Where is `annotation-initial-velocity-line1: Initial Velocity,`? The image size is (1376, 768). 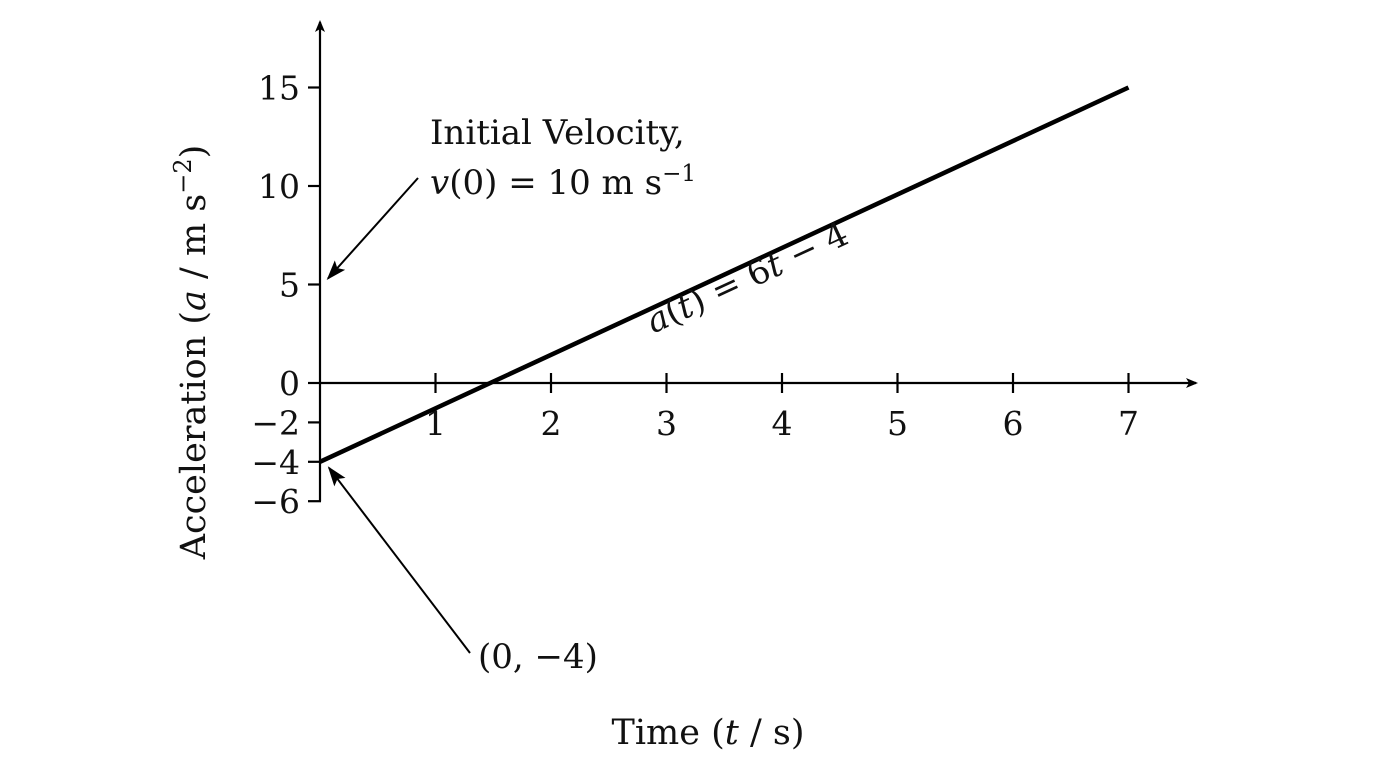
annotation-initial-velocity-line1: Initial Velocity, is located at coordinates (557, 133).